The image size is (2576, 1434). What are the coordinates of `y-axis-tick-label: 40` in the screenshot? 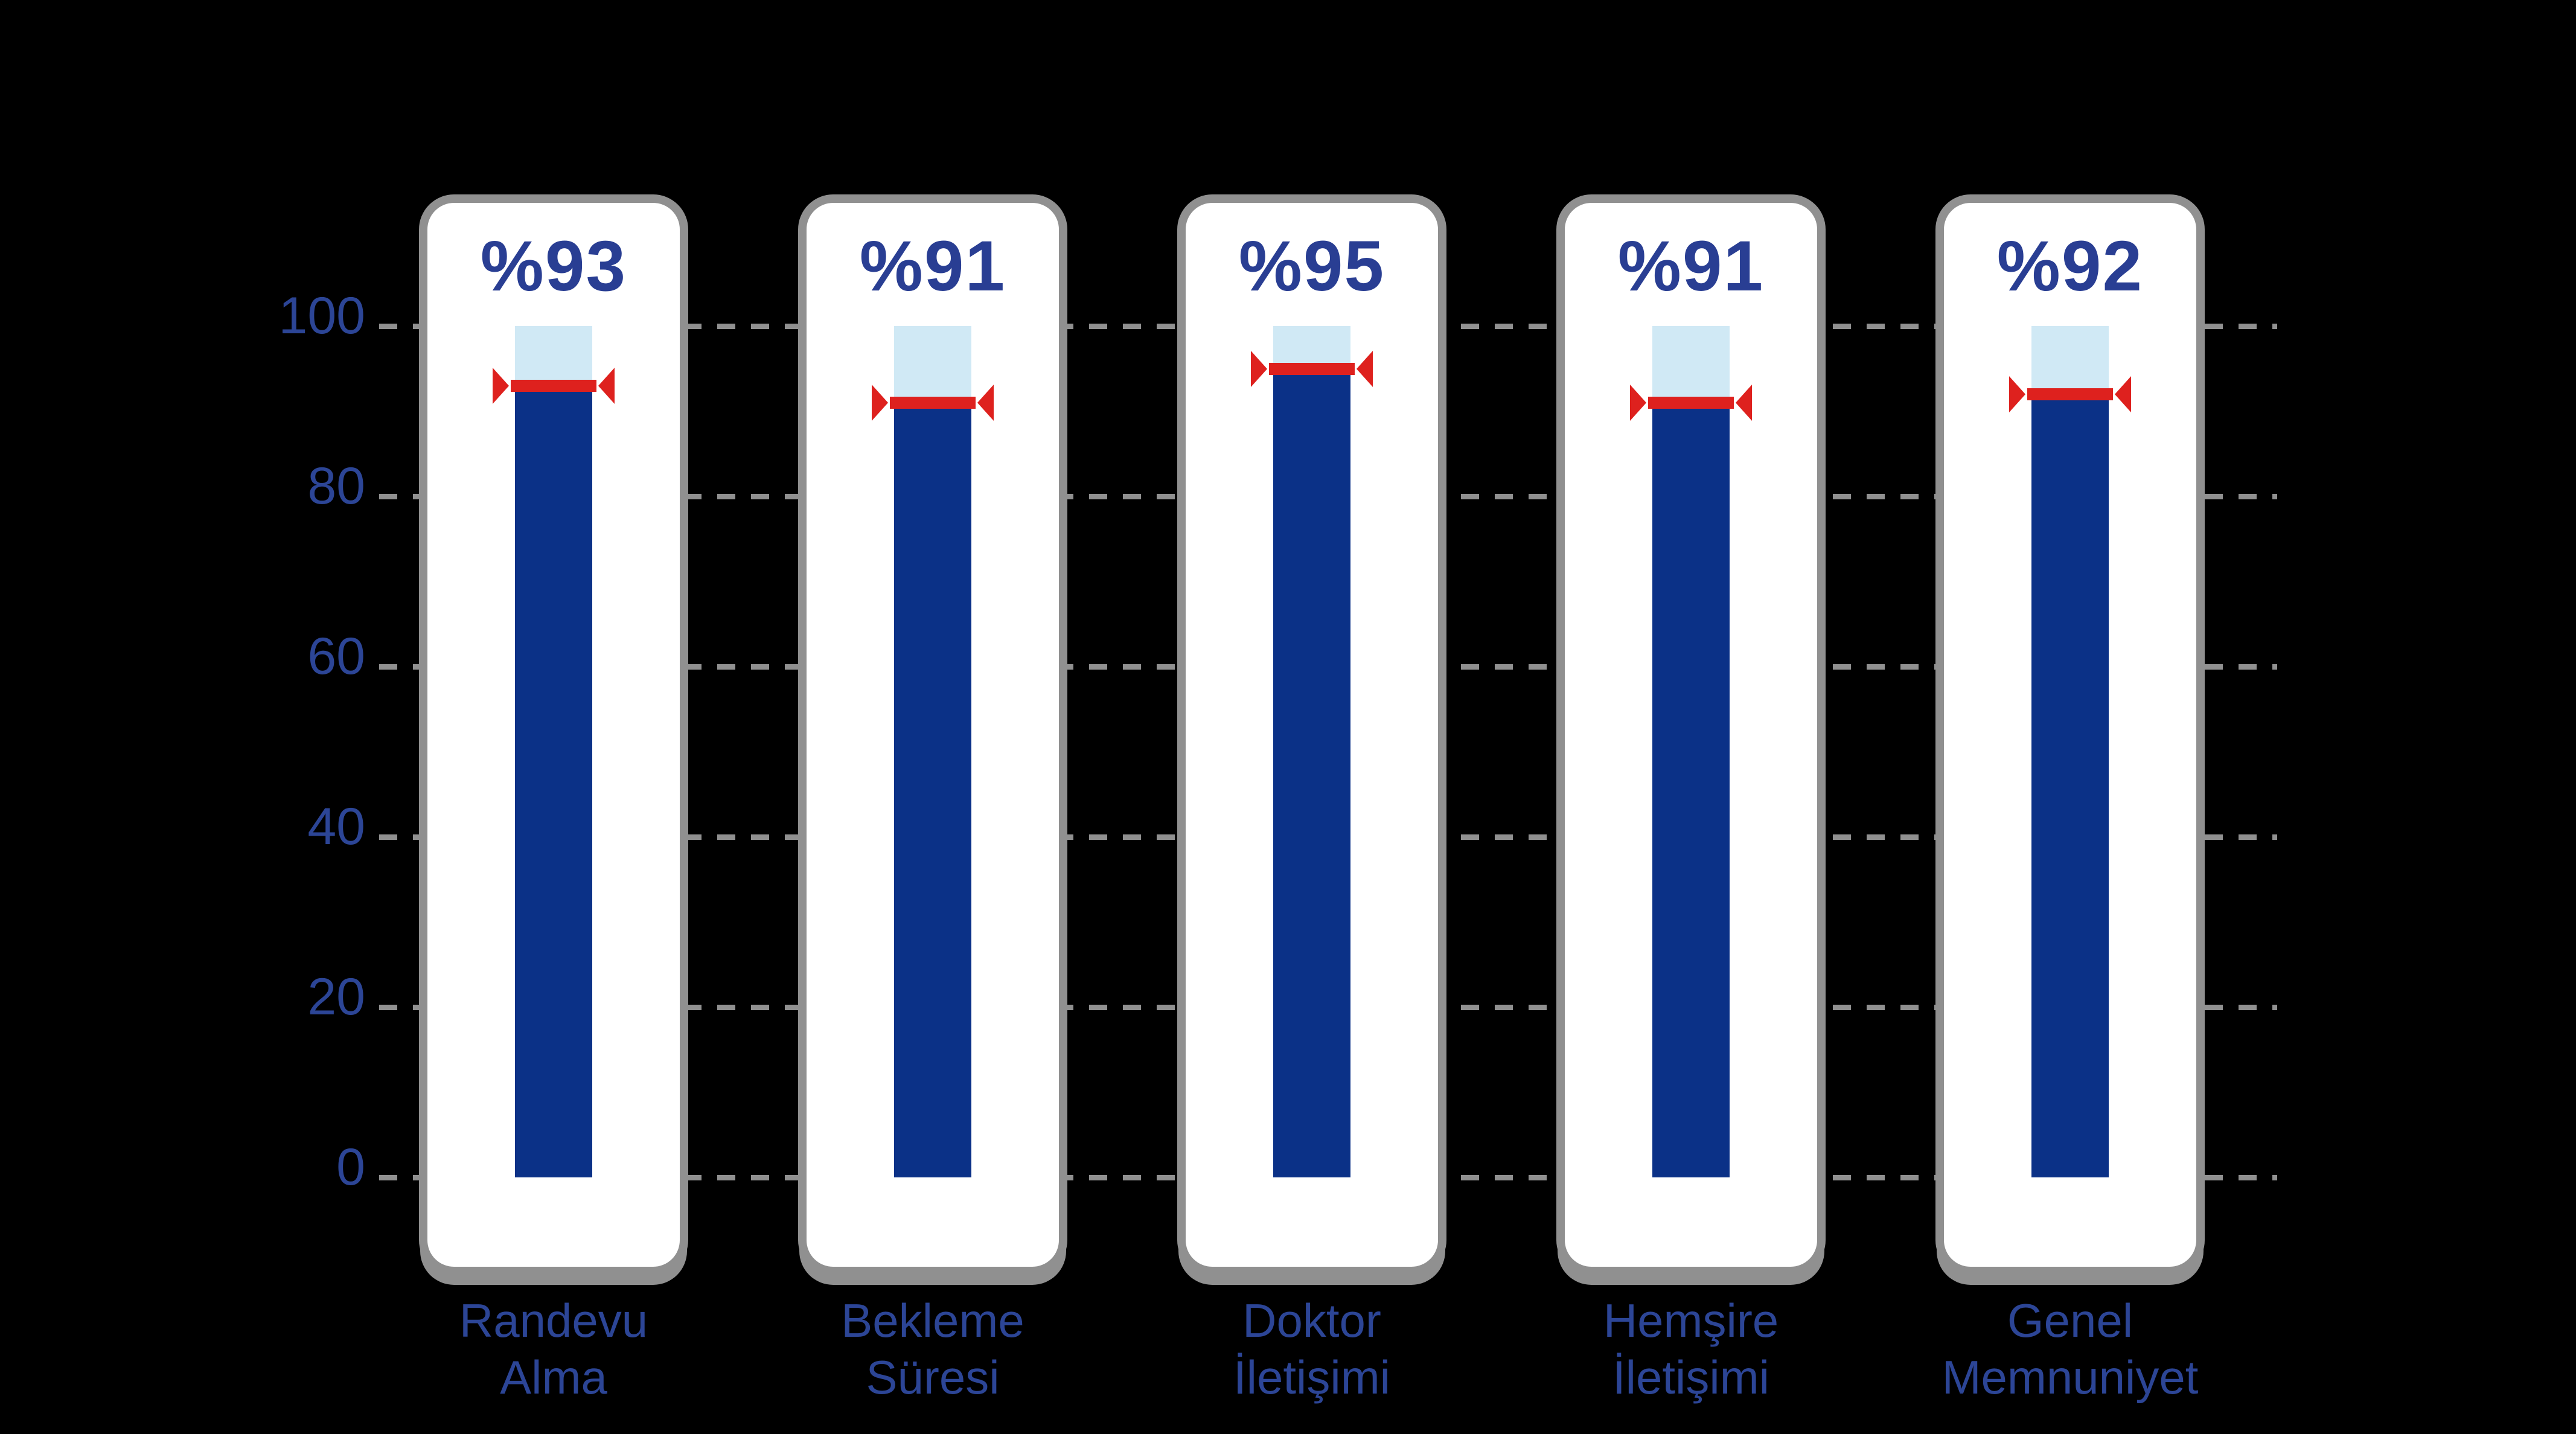 It's located at (336, 827).